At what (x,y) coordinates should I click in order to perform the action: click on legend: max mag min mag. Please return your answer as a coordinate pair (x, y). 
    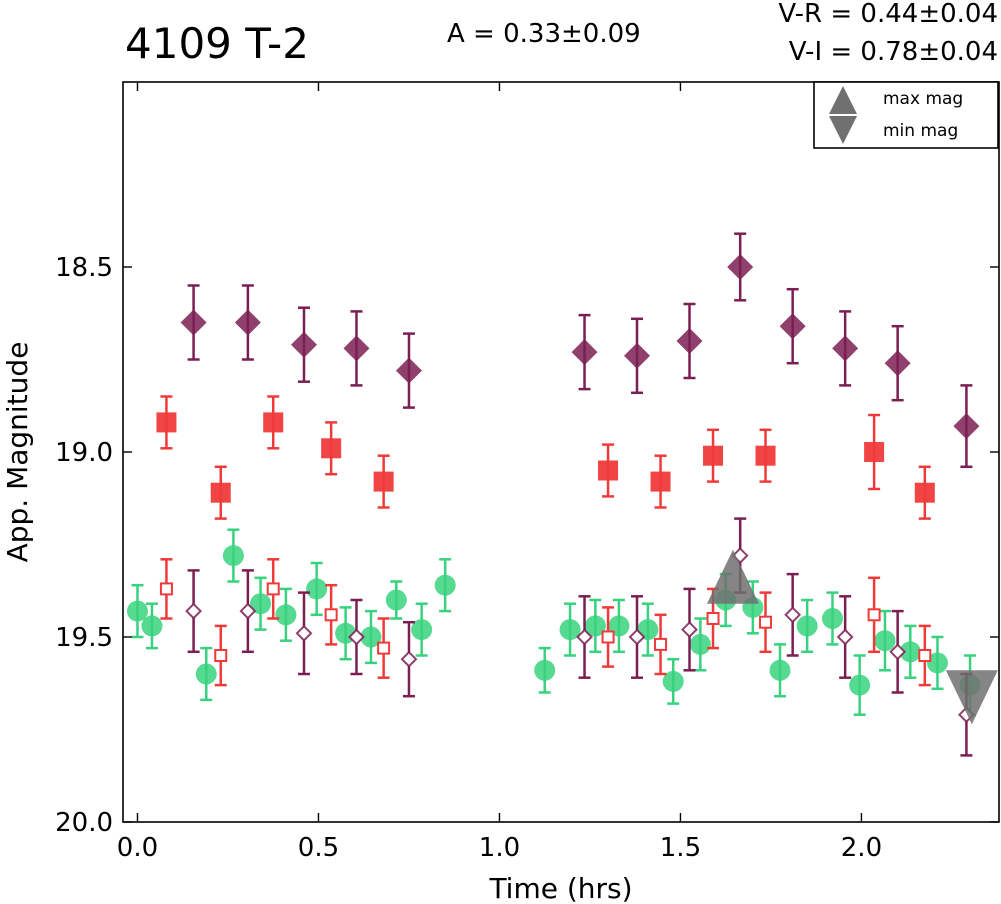
    Looking at the image, I should click on (906, 115).